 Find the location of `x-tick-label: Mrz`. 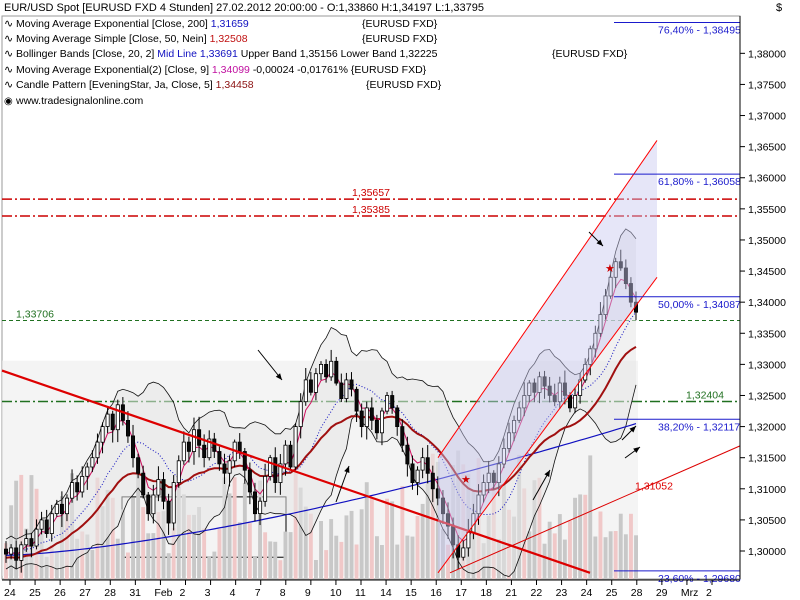

x-tick-label: Mrz is located at coordinates (690, 593).